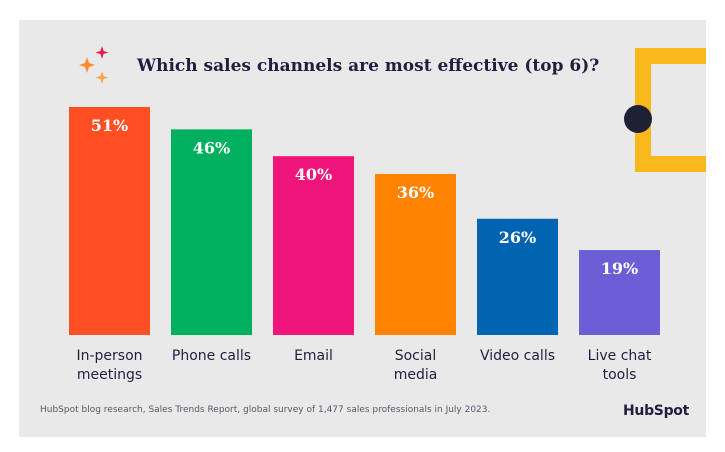  I want to click on category-label-line: Social, so click(416, 356).